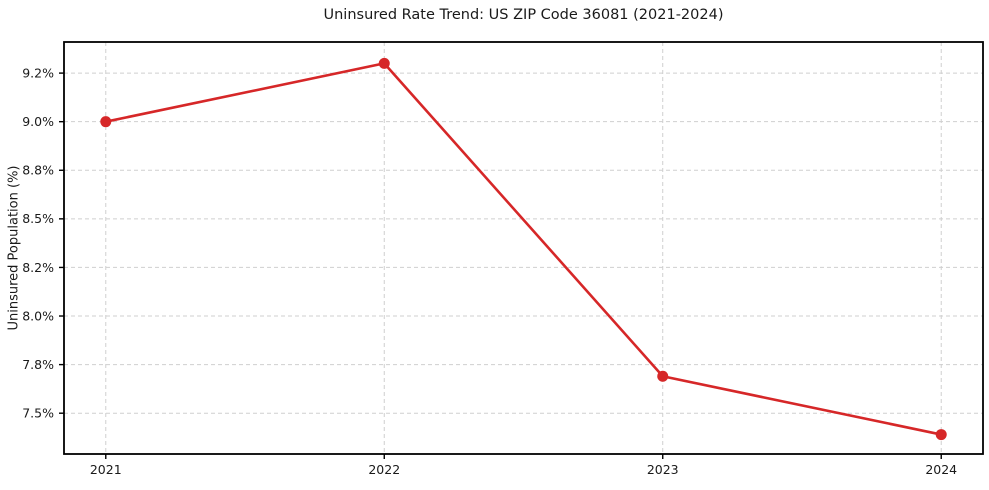  I want to click on x-tick-label: 2023, so click(663, 469).